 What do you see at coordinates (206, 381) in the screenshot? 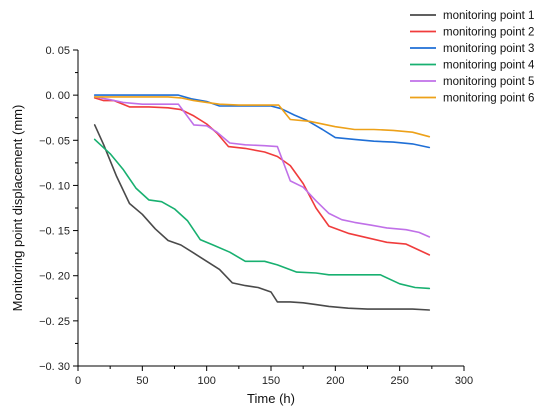
I see `x-tick-label: 100` at bounding box center [206, 381].